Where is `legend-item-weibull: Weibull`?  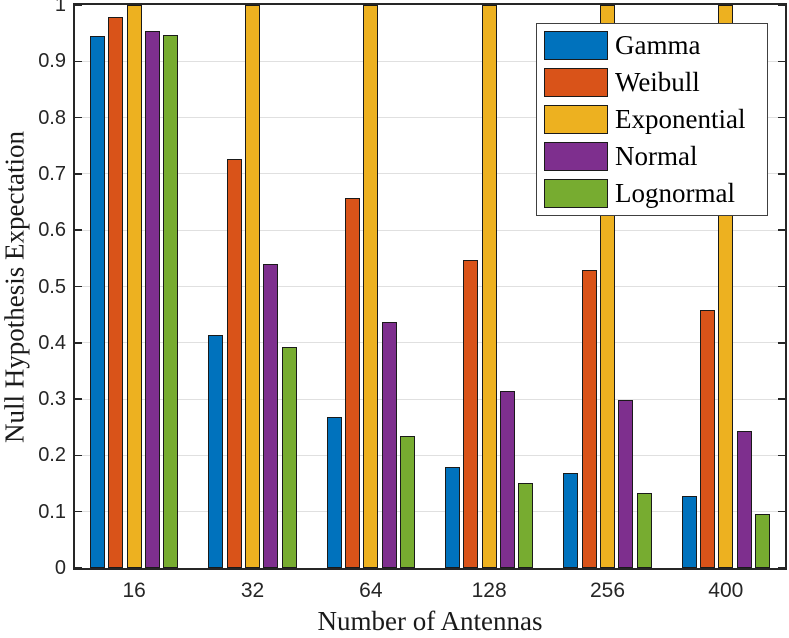
legend-item-weibull: Weibull is located at coordinates (652, 83).